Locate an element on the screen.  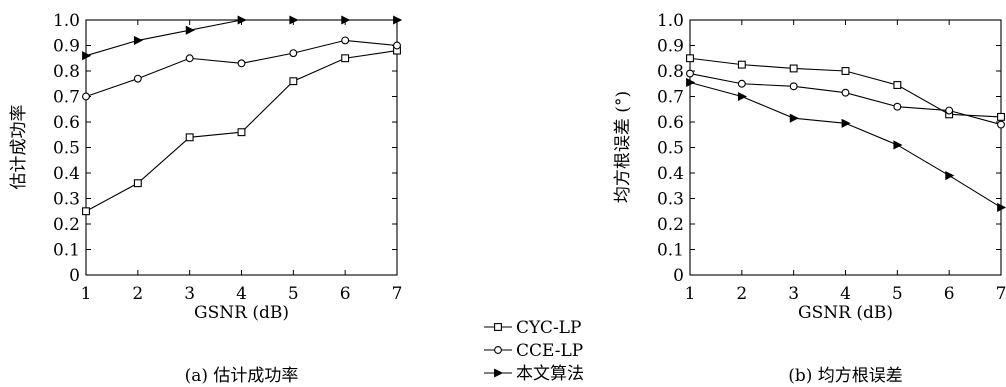
legend-label: CCE-LP is located at coordinates (549, 351).